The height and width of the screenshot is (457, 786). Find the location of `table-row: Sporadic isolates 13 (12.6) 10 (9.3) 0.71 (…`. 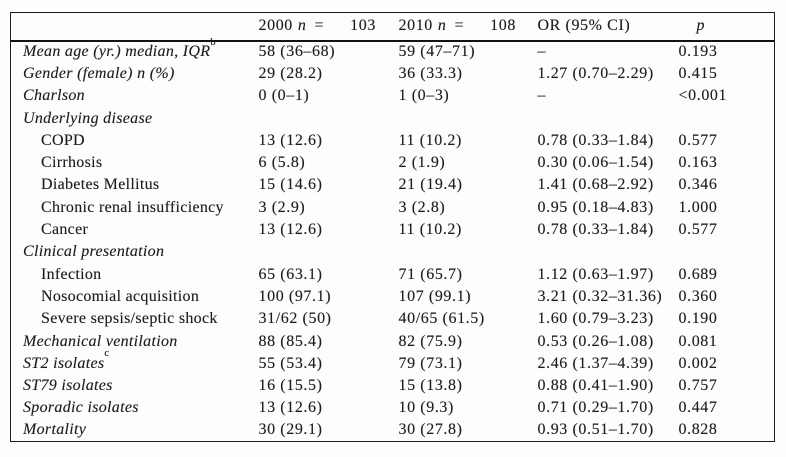

table-row: Sporadic isolates 13 (12.6) 10 (9.3) 0.71 (… is located at coordinates (393, 408).